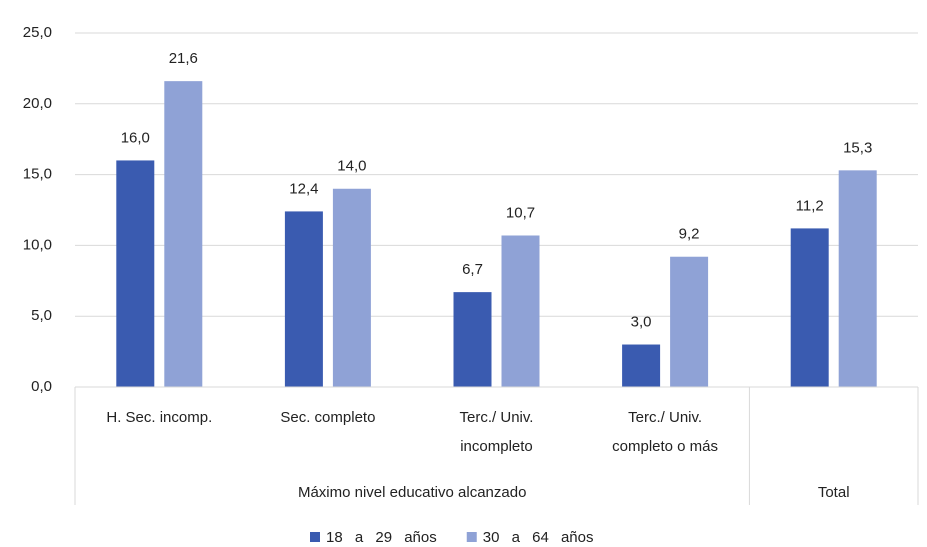 The width and height of the screenshot is (927, 547). I want to click on group-label: Total, so click(834, 492).